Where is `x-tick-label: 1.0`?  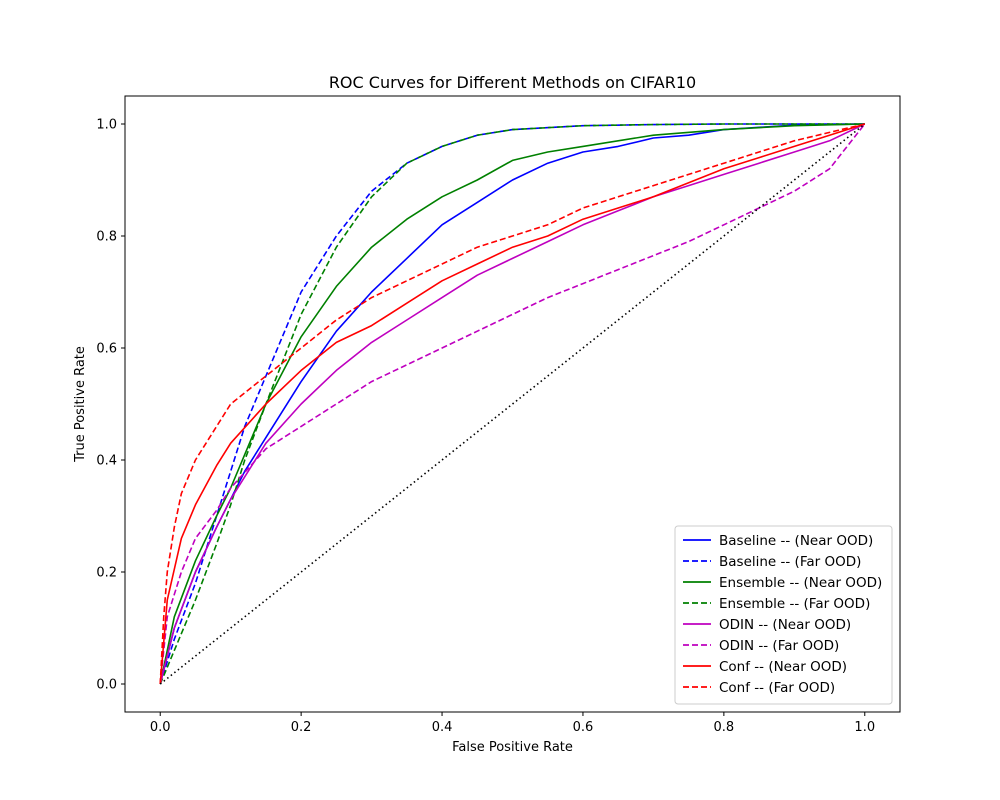
x-tick-label: 1.0 is located at coordinates (864, 727).